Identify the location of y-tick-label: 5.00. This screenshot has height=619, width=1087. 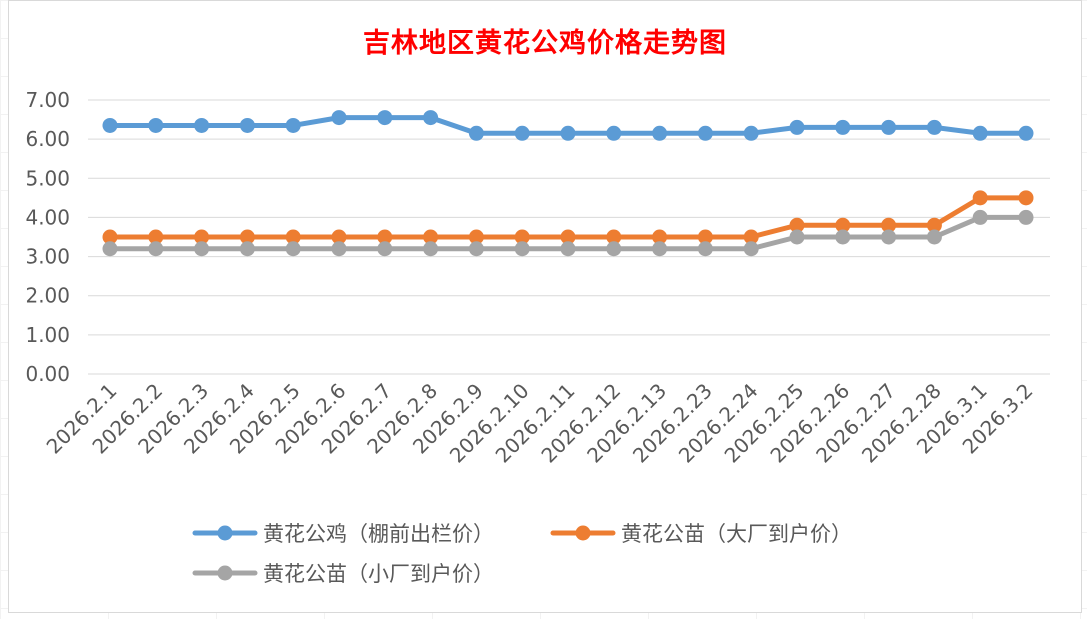
(47, 178).